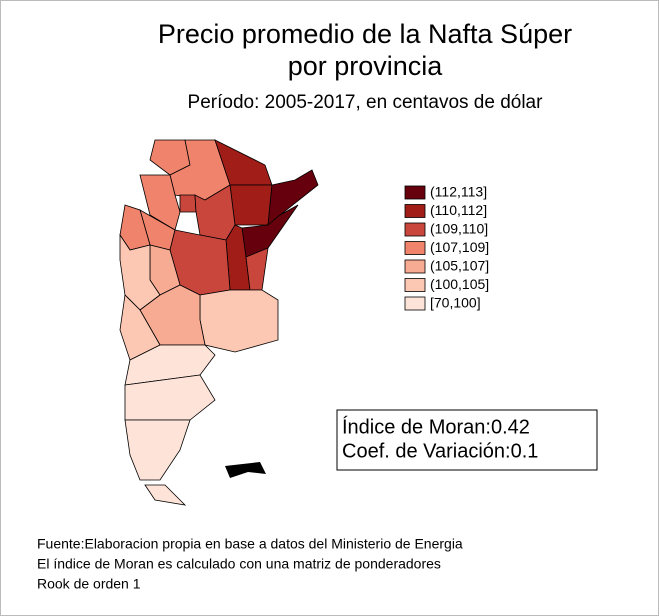 The width and height of the screenshot is (659, 616). I want to click on stats-text: Coef. de Variación:0.1, so click(440, 451).